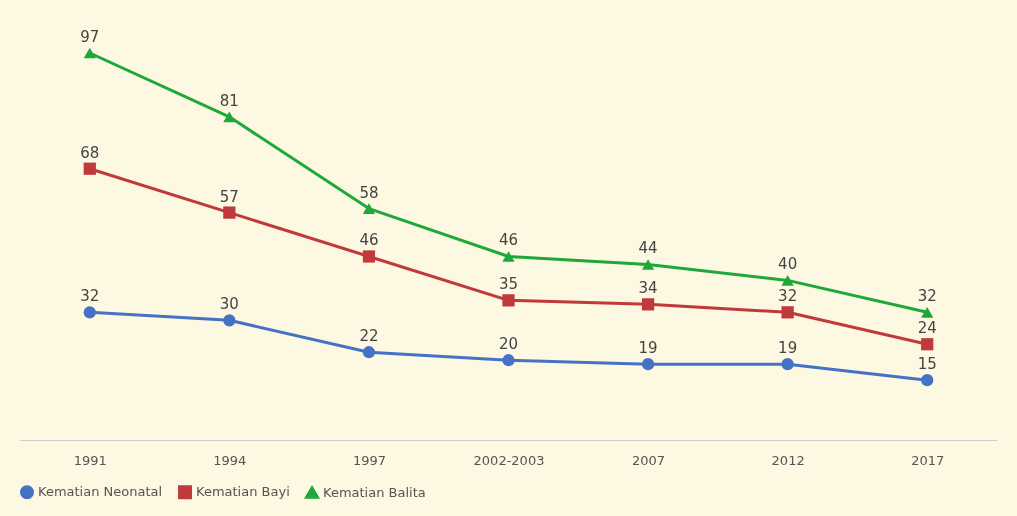 The width and height of the screenshot is (1017, 516). Describe the element at coordinates (229, 100) in the screenshot. I see `data-label: 81` at that location.